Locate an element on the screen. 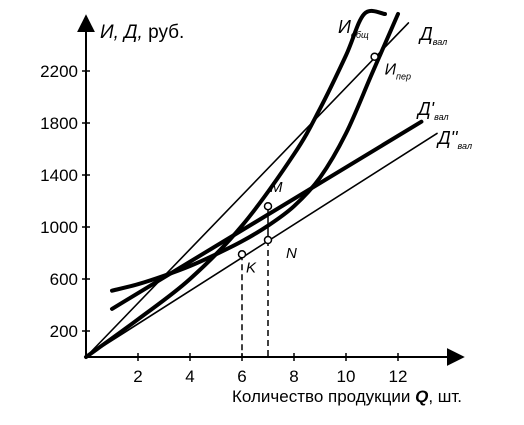 The height and width of the screenshot is (425, 524). x-tick-label: 8 is located at coordinates (293, 376).